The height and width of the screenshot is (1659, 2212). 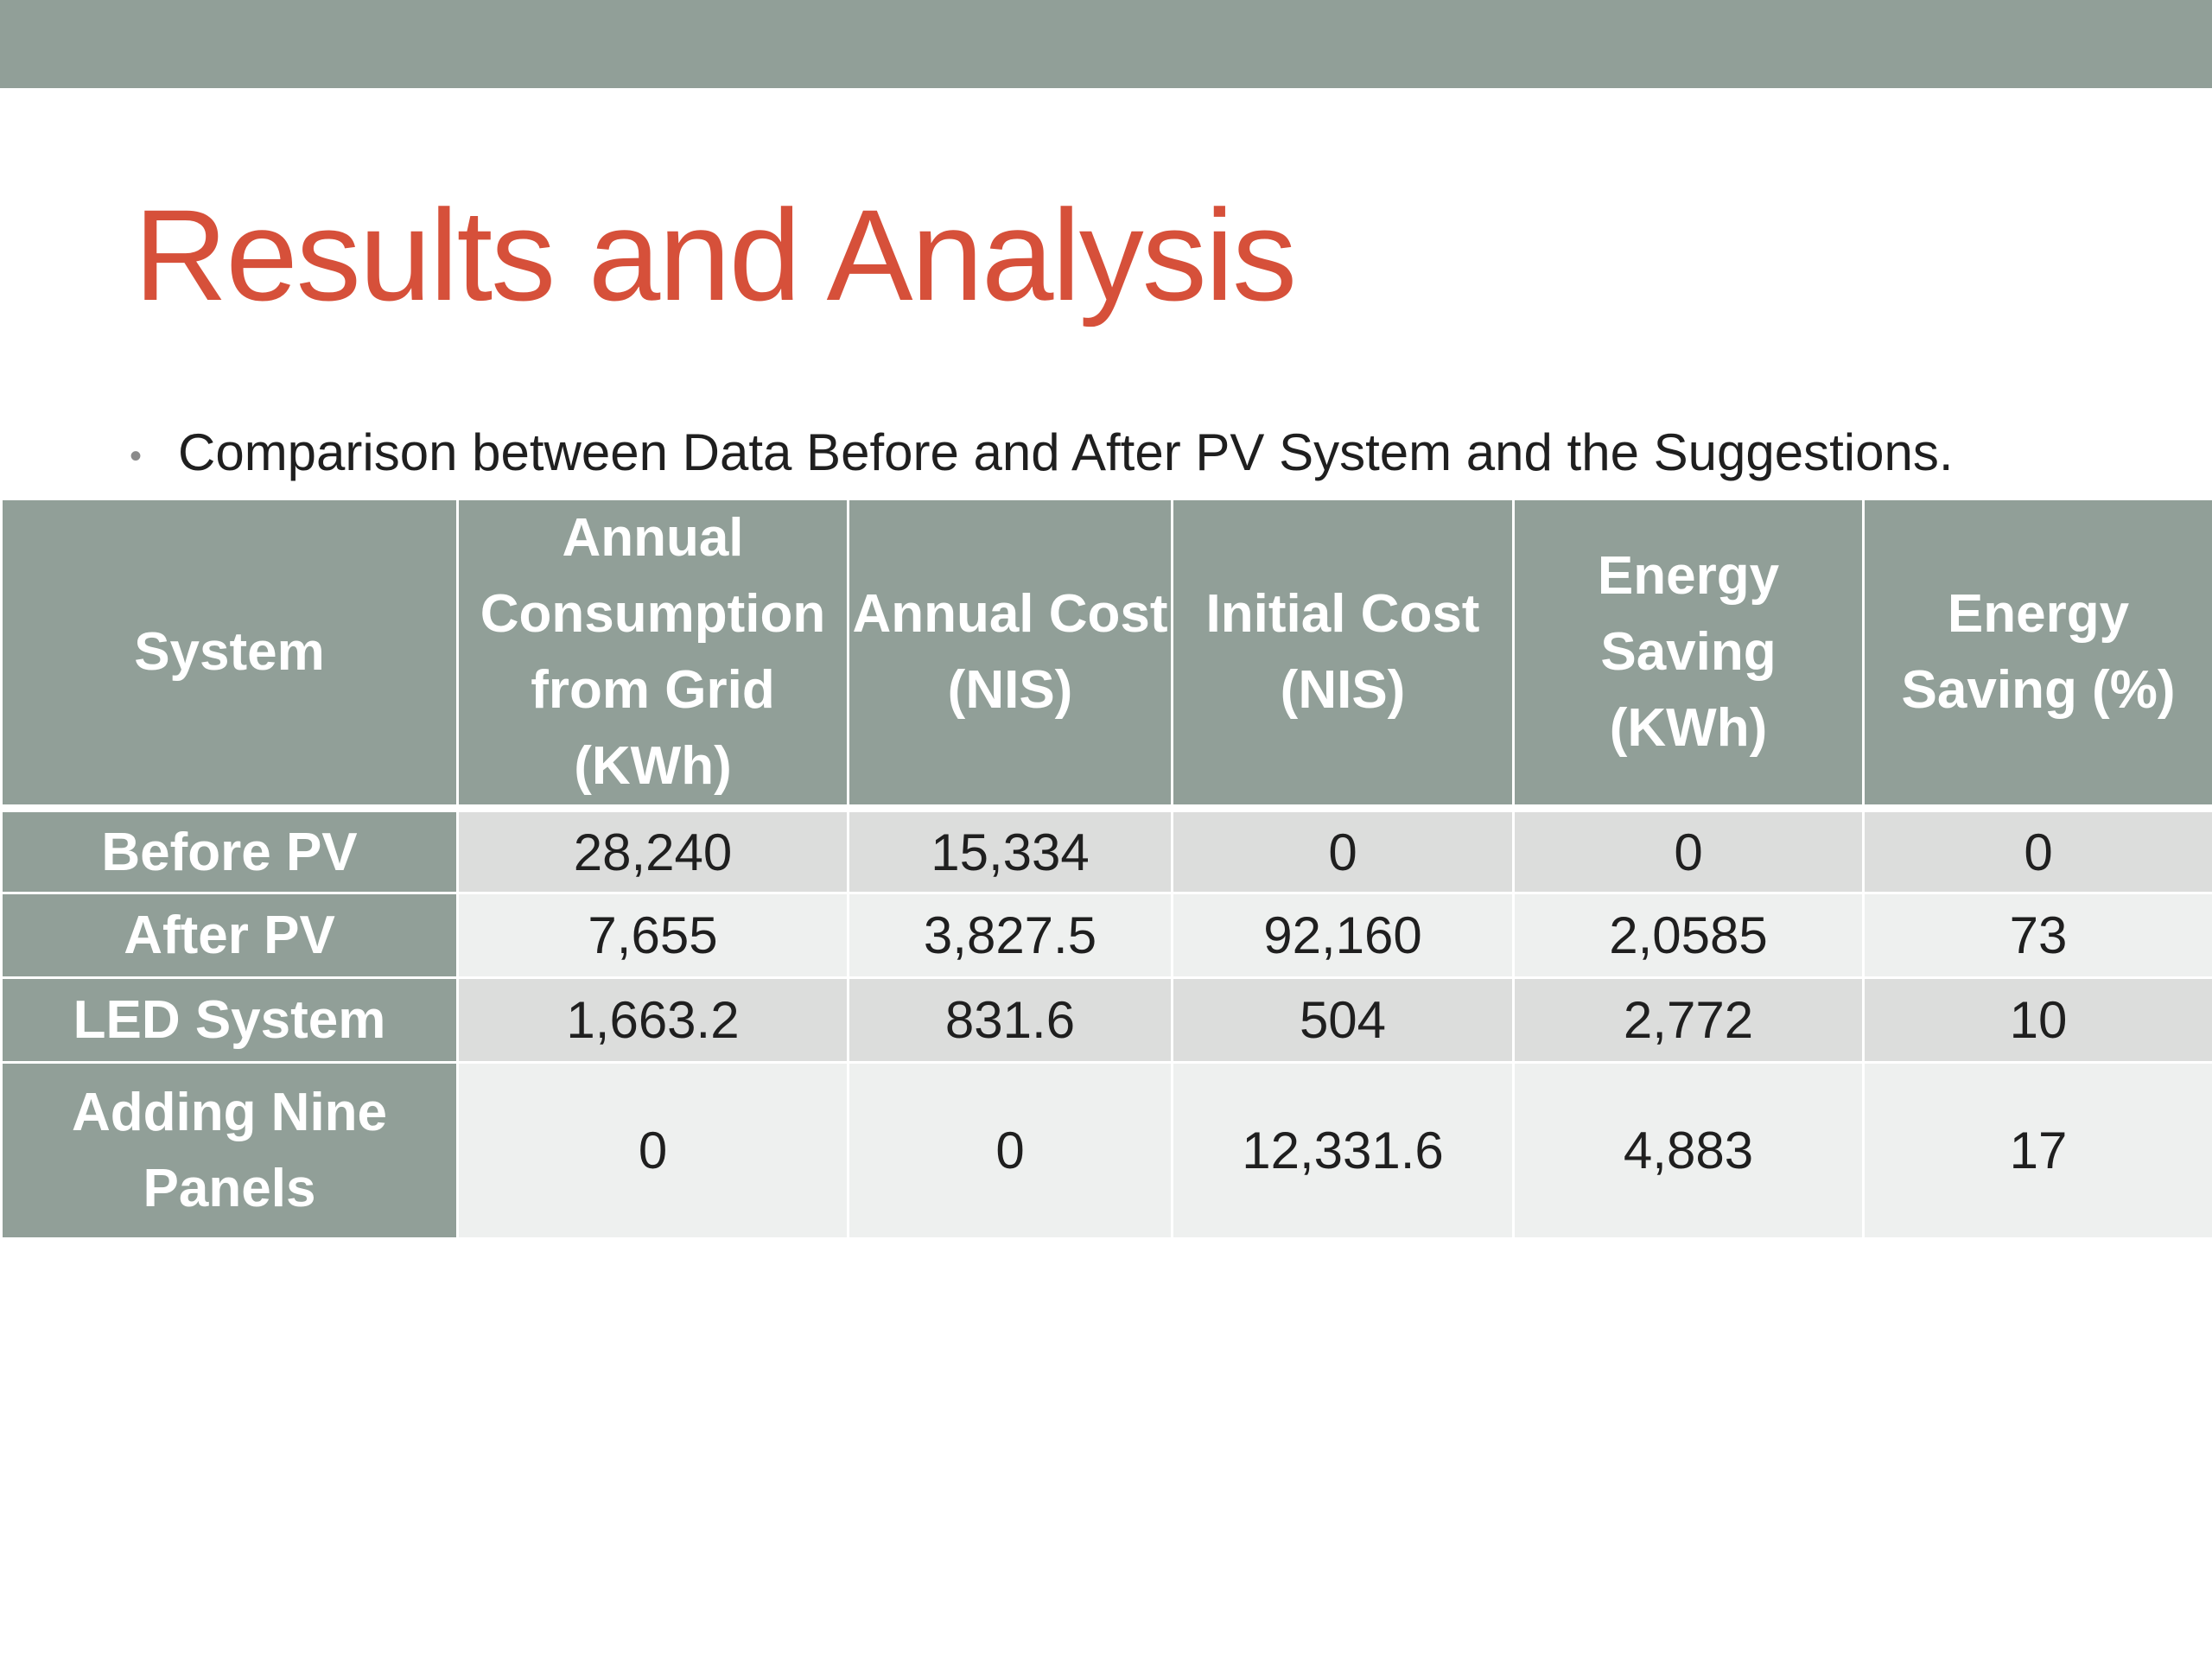 I want to click on cell-initial-cost: 92,160, so click(x=1343, y=936).